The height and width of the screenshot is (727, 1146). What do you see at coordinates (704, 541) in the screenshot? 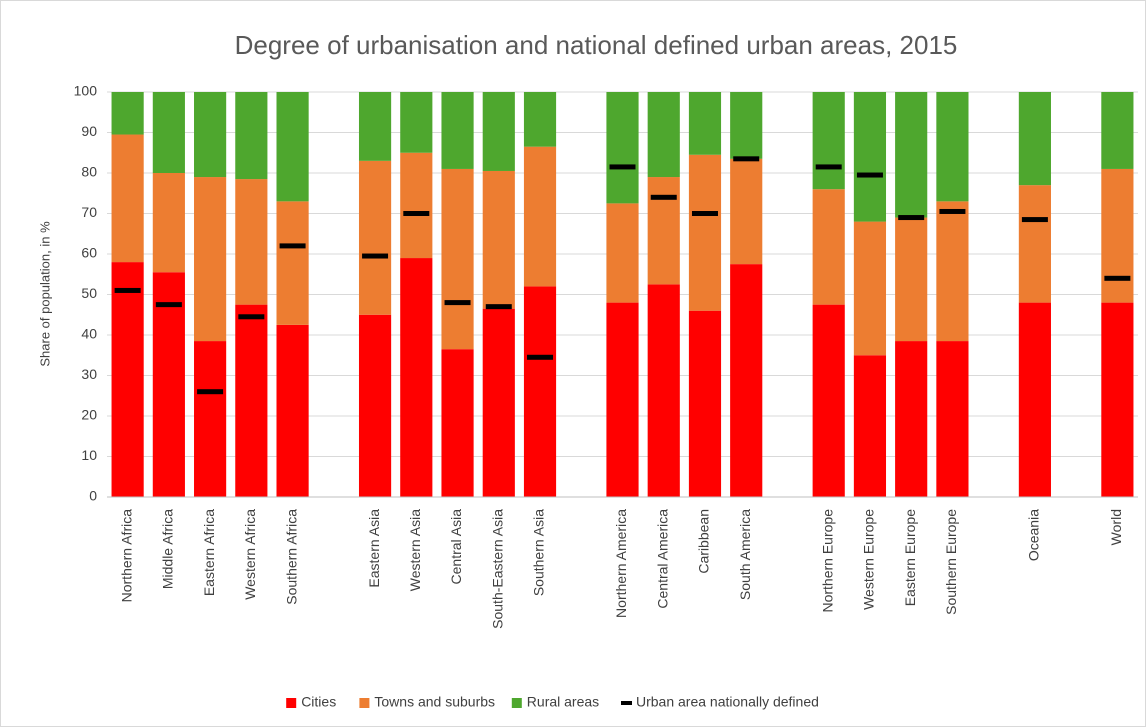
I see `x-tick-label: Caribbean` at bounding box center [704, 541].